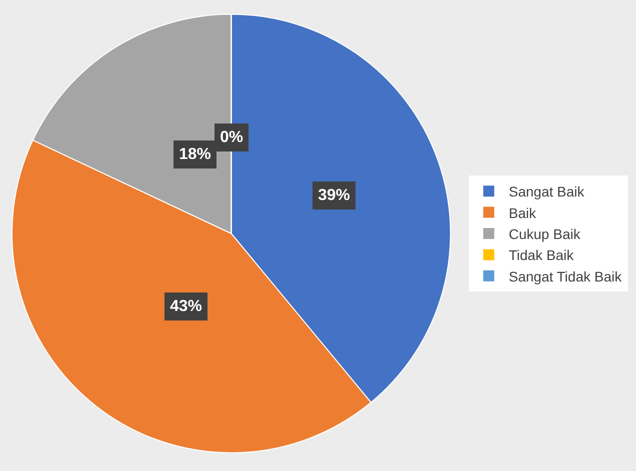 The width and height of the screenshot is (636, 471). I want to click on text: 0%, so click(232, 137).